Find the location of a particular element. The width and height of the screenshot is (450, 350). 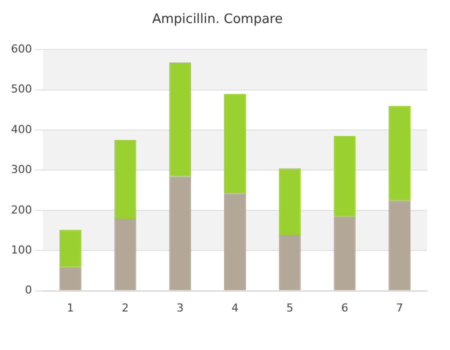

y-tick-label: 0 is located at coordinates (28, 290).